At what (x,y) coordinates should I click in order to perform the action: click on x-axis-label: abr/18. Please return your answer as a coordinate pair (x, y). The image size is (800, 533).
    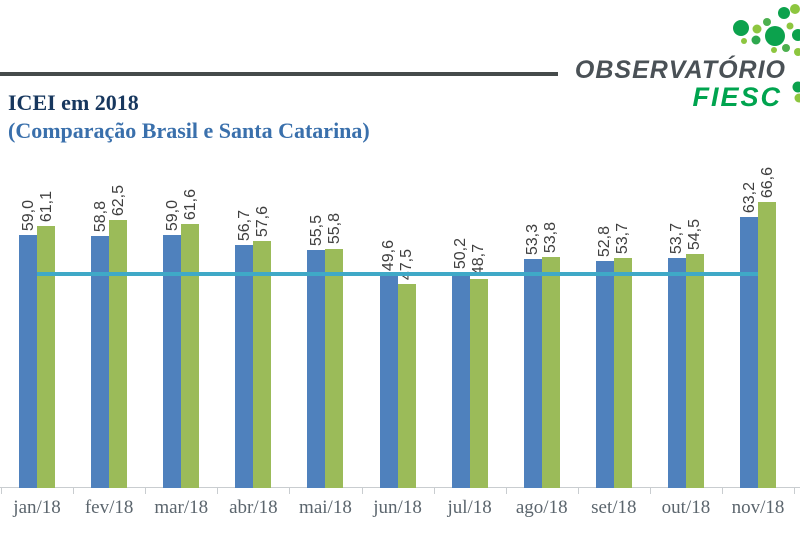
    Looking at the image, I should click on (253, 507).